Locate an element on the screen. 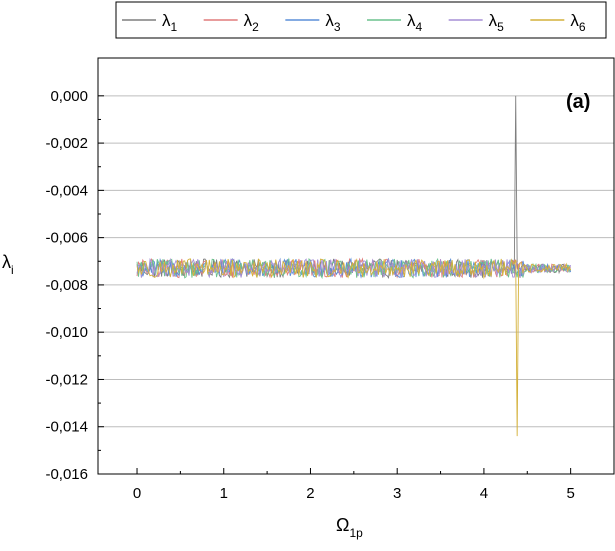 This screenshot has width=615, height=551. x-tick-label: 0 is located at coordinates (137, 493).